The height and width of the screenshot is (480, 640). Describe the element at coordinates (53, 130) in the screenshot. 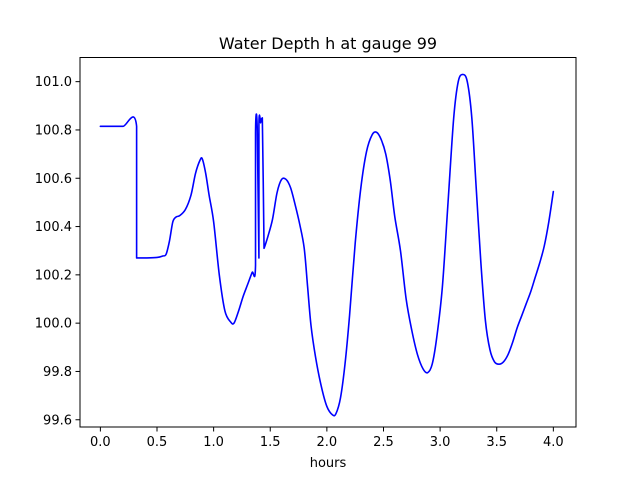

I see `y-tick-label: 100.8` at that location.